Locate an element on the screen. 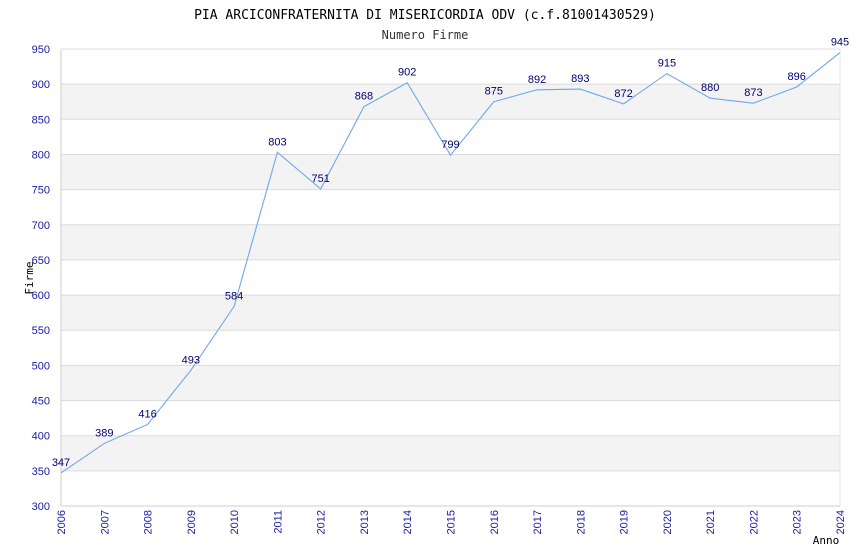 This screenshot has width=850, height=550. y-tick-label: 600 is located at coordinates (41, 296).